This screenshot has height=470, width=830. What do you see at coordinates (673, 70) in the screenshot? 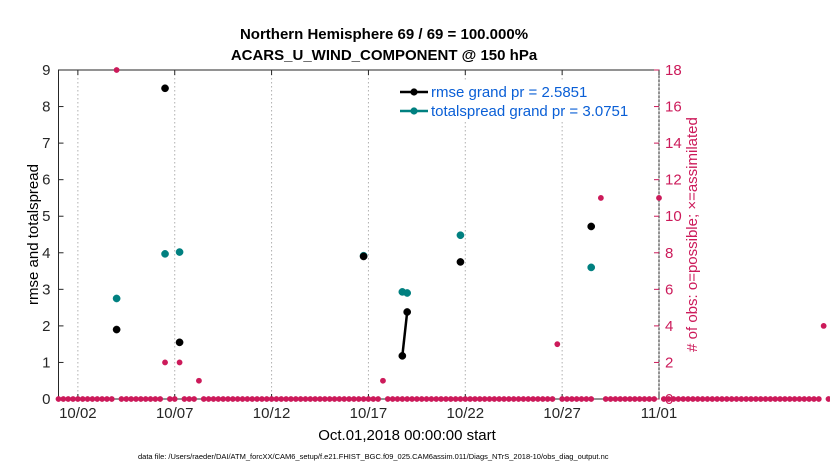
I see `y-tick-label-right: 18` at bounding box center [673, 70].